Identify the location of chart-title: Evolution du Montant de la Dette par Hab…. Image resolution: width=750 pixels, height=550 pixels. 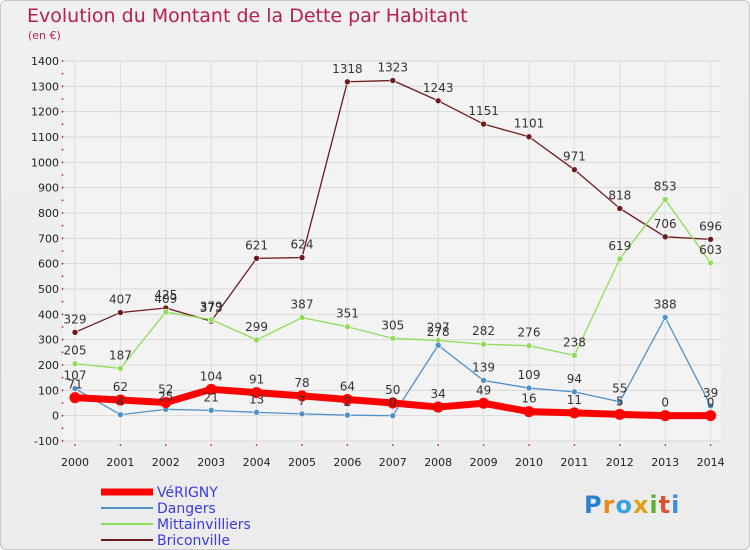
(247, 16).